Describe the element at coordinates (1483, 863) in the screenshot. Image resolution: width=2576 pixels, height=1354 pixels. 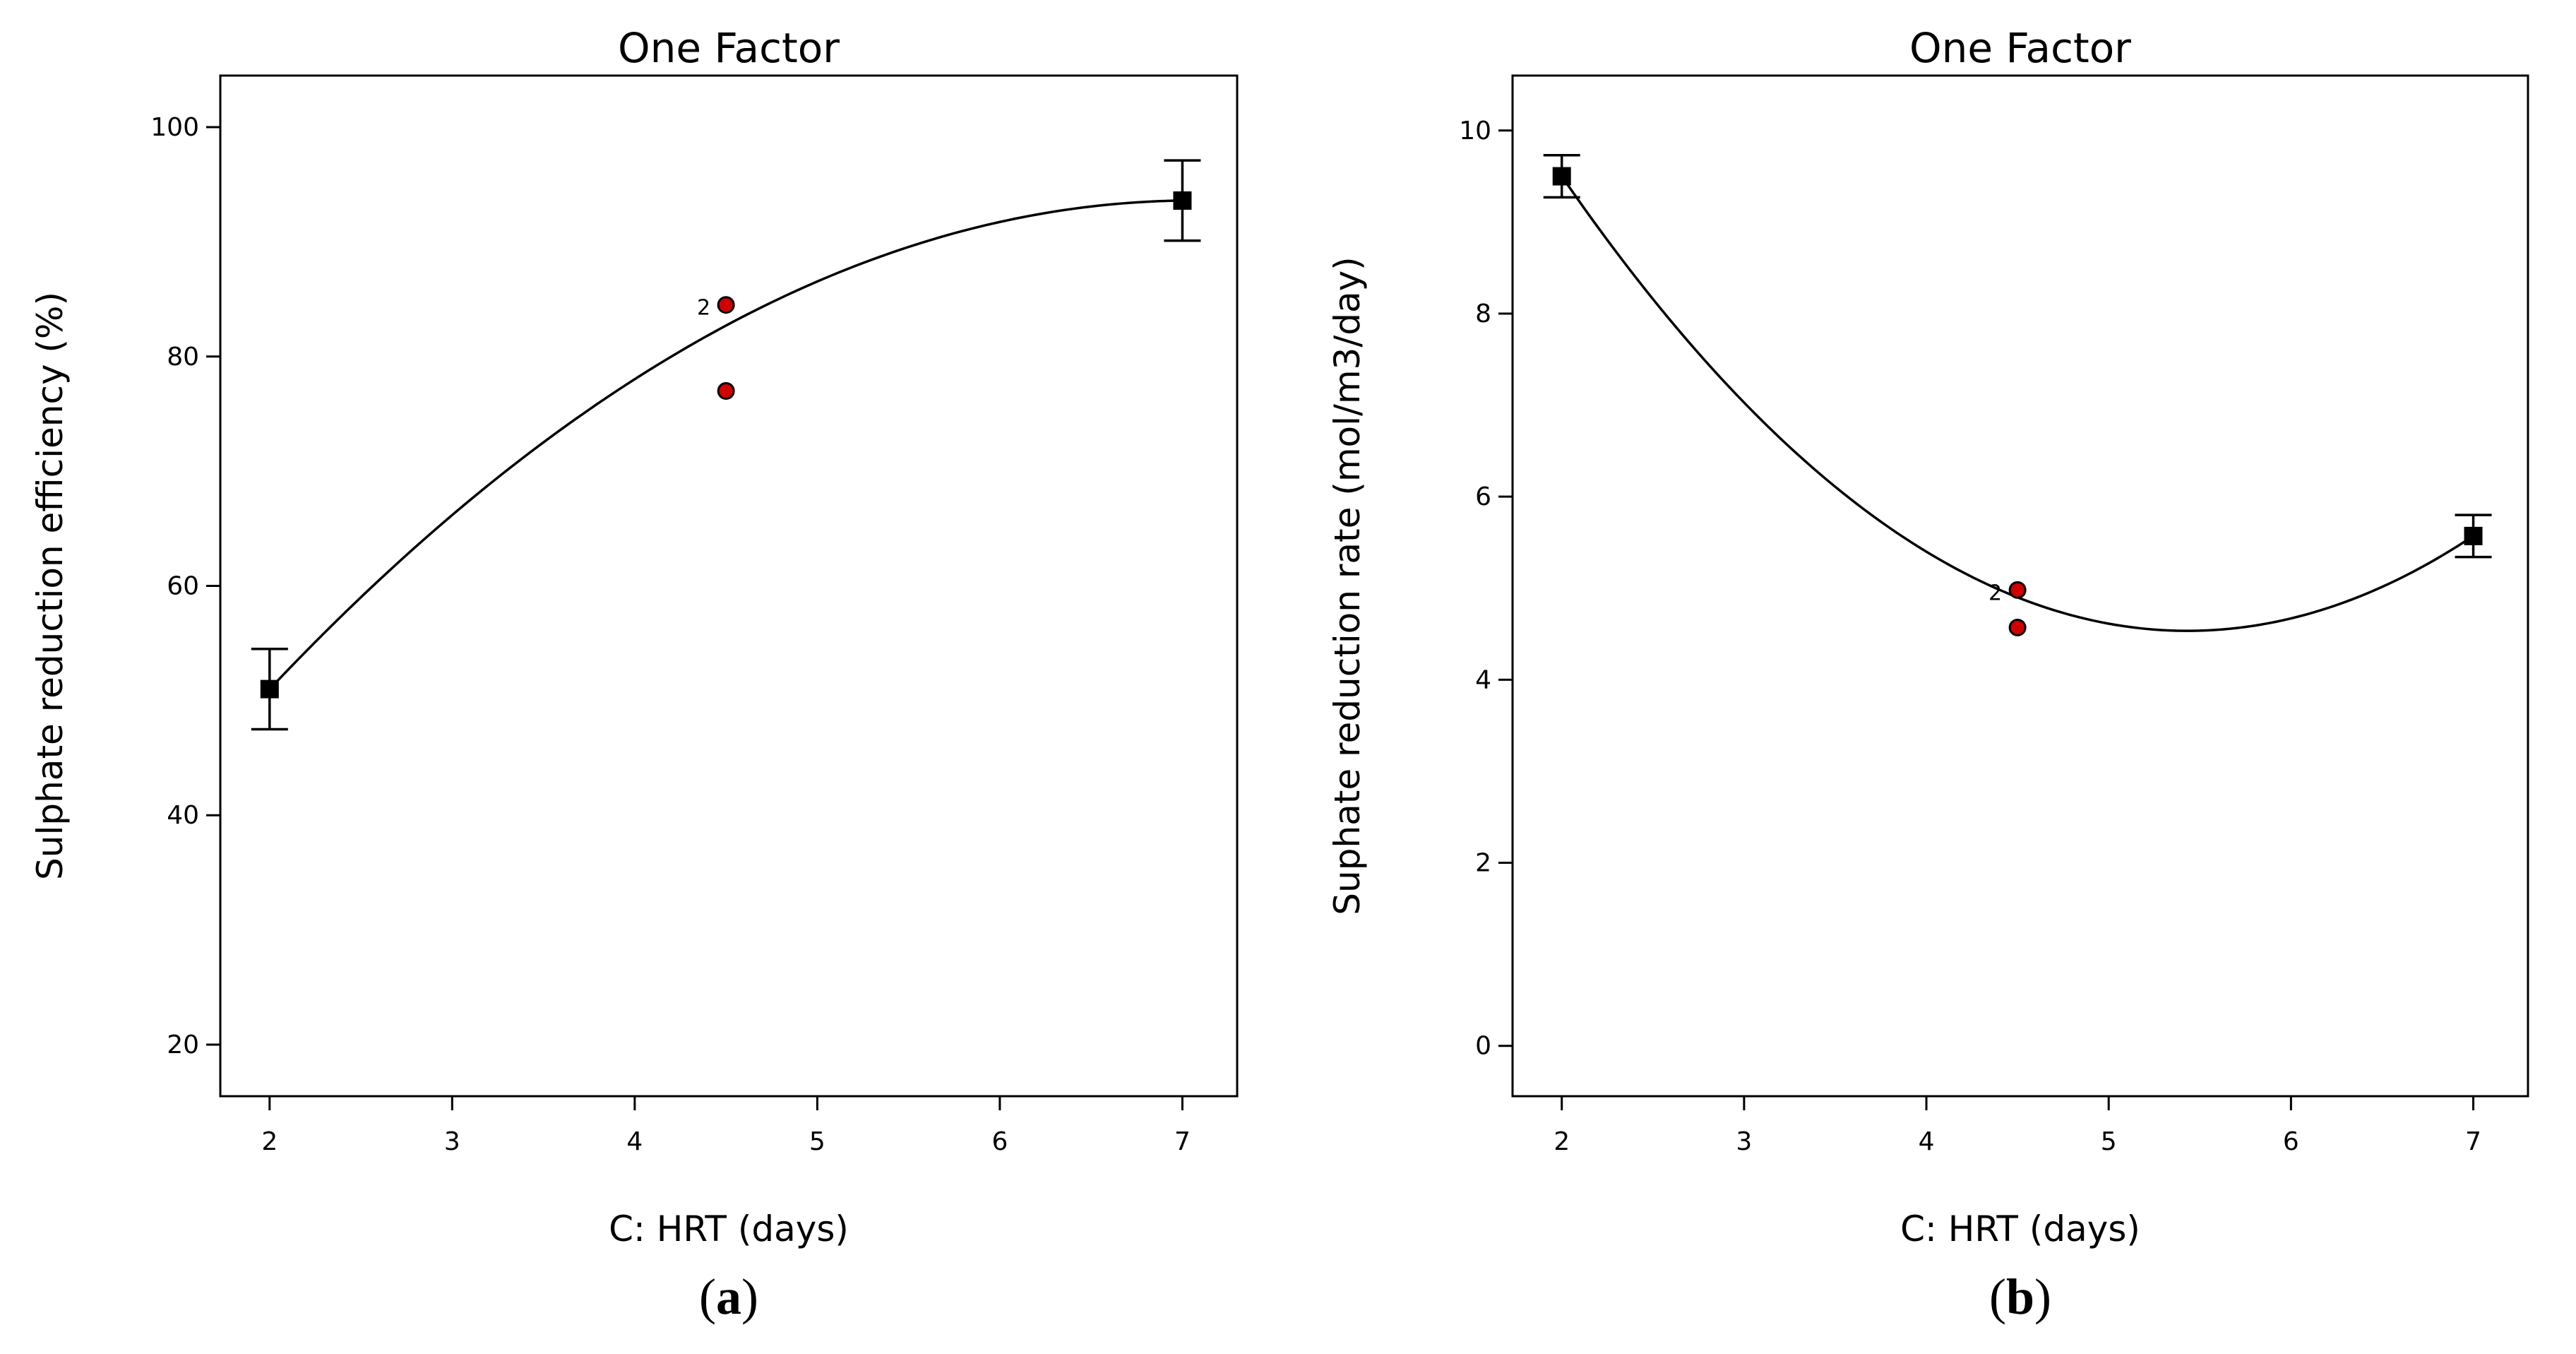
I see `y-tick-label: 2` at that location.